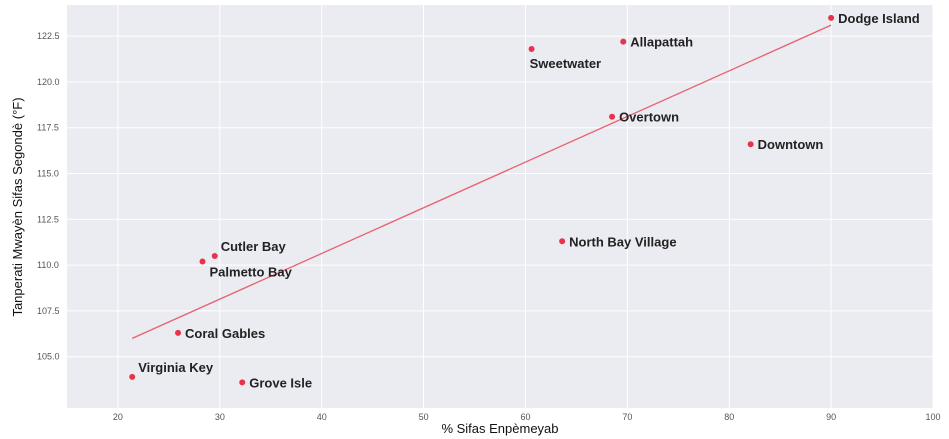 The image size is (949, 439). Describe the element at coordinates (48, 36) in the screenshot. I see `y-tick-label: 122.5` at that location.